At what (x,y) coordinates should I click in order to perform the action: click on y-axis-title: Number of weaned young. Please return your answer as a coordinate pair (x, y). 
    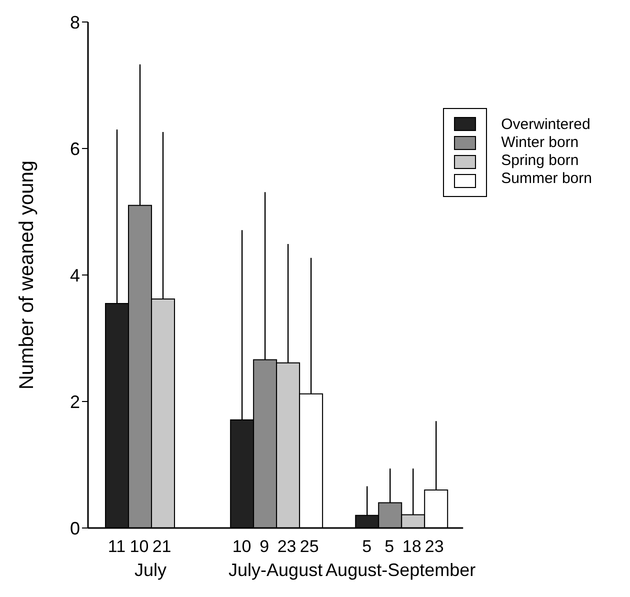
    Looking at the image, I should click on (27, 275).